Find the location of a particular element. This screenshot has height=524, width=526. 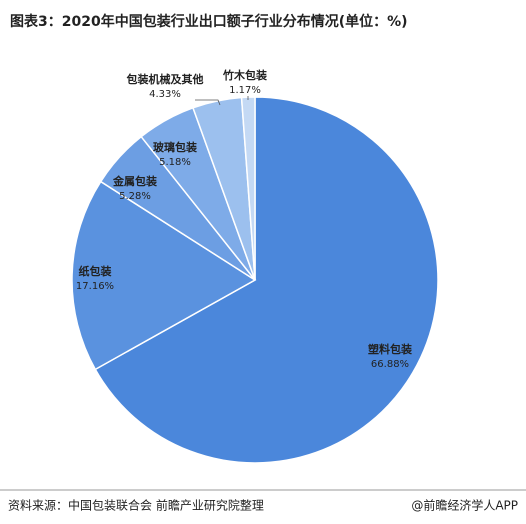

slice-label: 包装机械及其他 is located at coordinates (165, 79).